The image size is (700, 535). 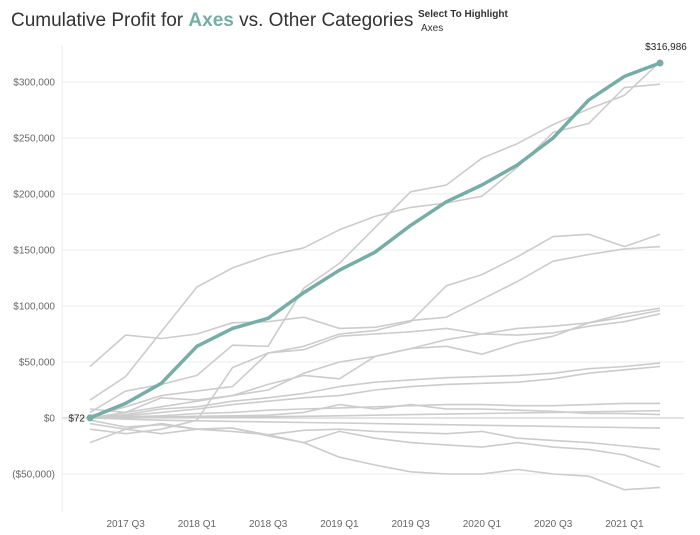 What do you see at coordinates (463, 21) in the screenshot?
I see `highlight-filter: Select To Highlight Axes` at bounding box center [463, 21].